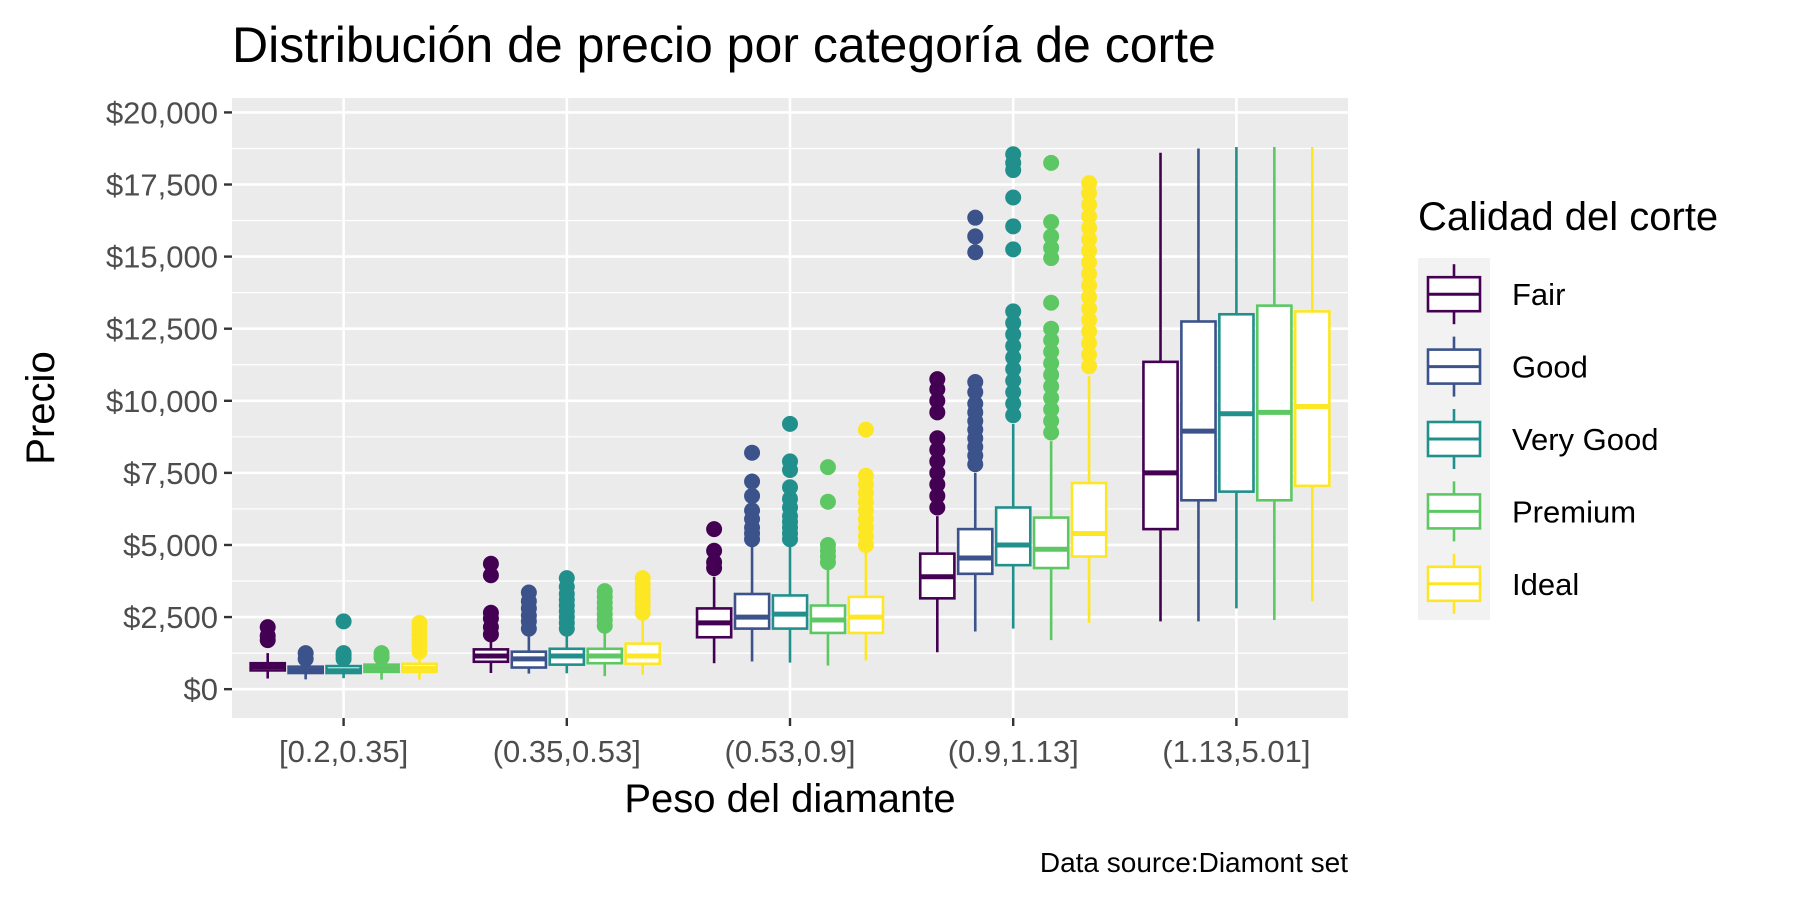 The height and width of the screenshot is (900, 1800). Describe the element at coordinates (975, 420) in the screenshot. I see `box-good` at that location.